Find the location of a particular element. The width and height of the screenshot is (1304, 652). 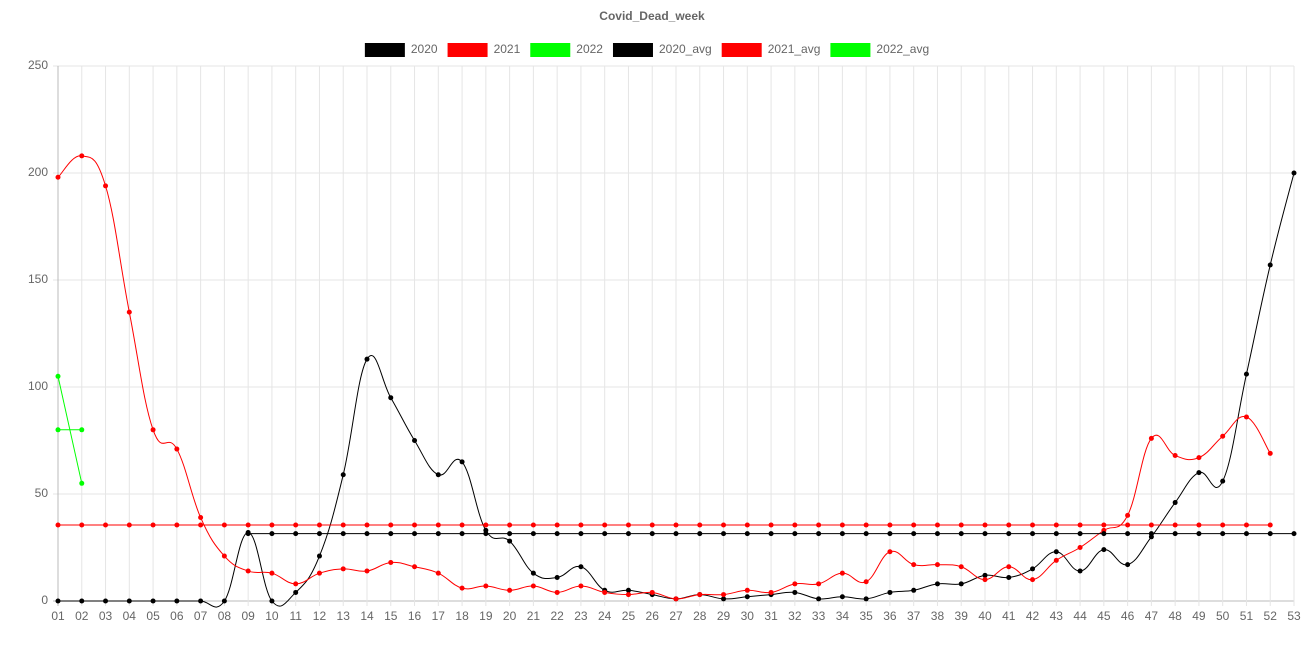

x-tick-label: 51 is located at coordinates (1247, 616).